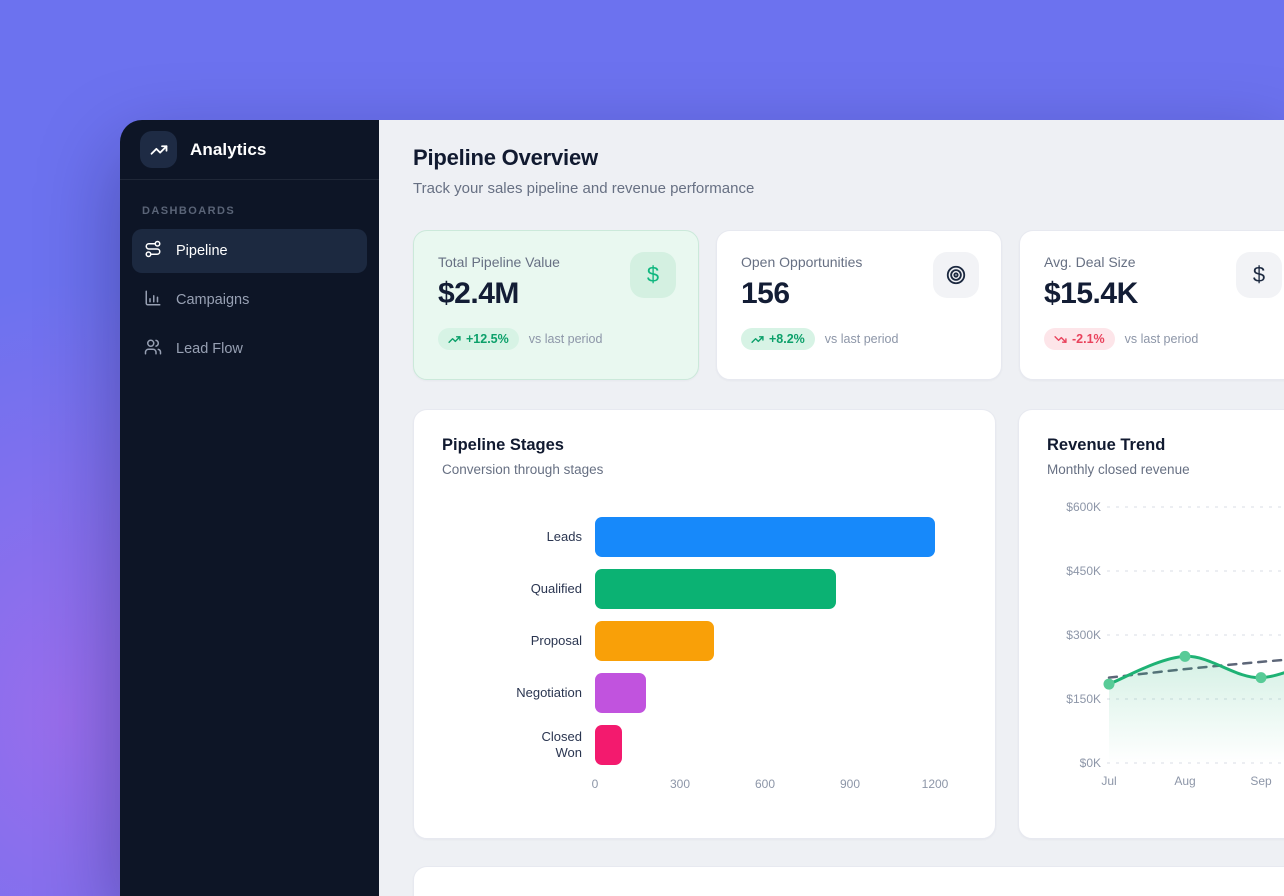 The image size is (1284, 896). I want to click on x-tick-label: Jul, so click(1108, 781).